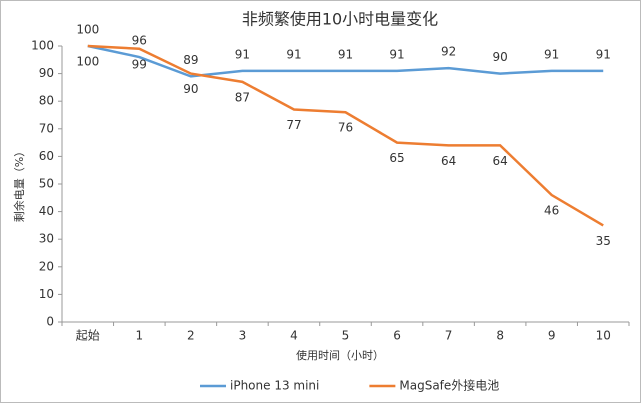  What do you see at coordinates (46, 266) in the screenshot?
I see `y-tick-label: 20` at bounding box center [46, 266].